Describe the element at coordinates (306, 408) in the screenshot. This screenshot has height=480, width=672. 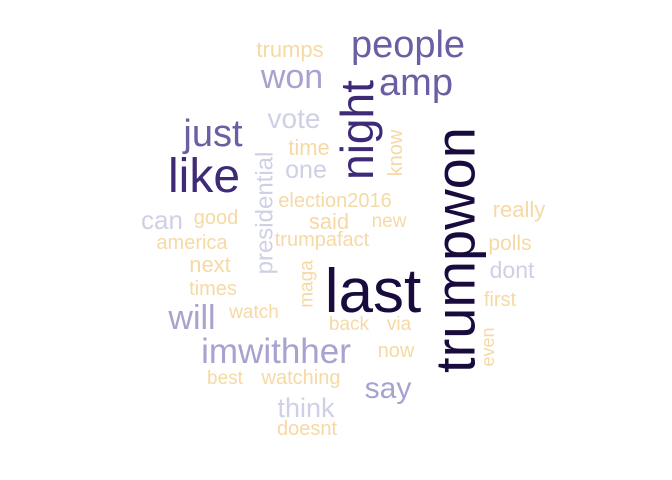
I see `word-think: think` at that location.